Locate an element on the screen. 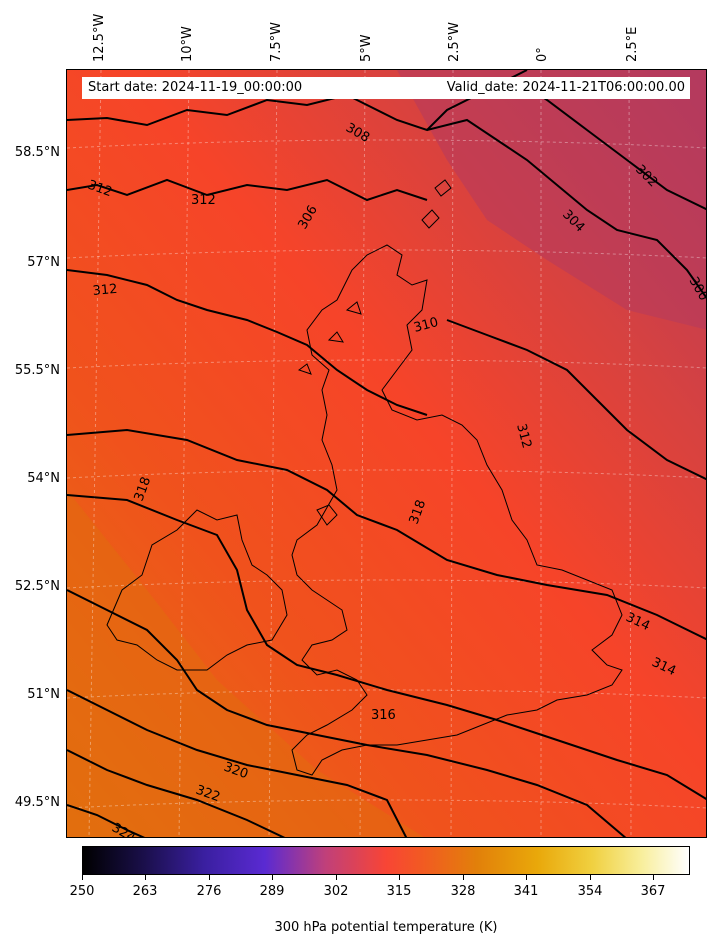 Image resolution: width=716 pixels, height=949 pixels. lat-label: 55.5°N is located at coordinates (37, 370).